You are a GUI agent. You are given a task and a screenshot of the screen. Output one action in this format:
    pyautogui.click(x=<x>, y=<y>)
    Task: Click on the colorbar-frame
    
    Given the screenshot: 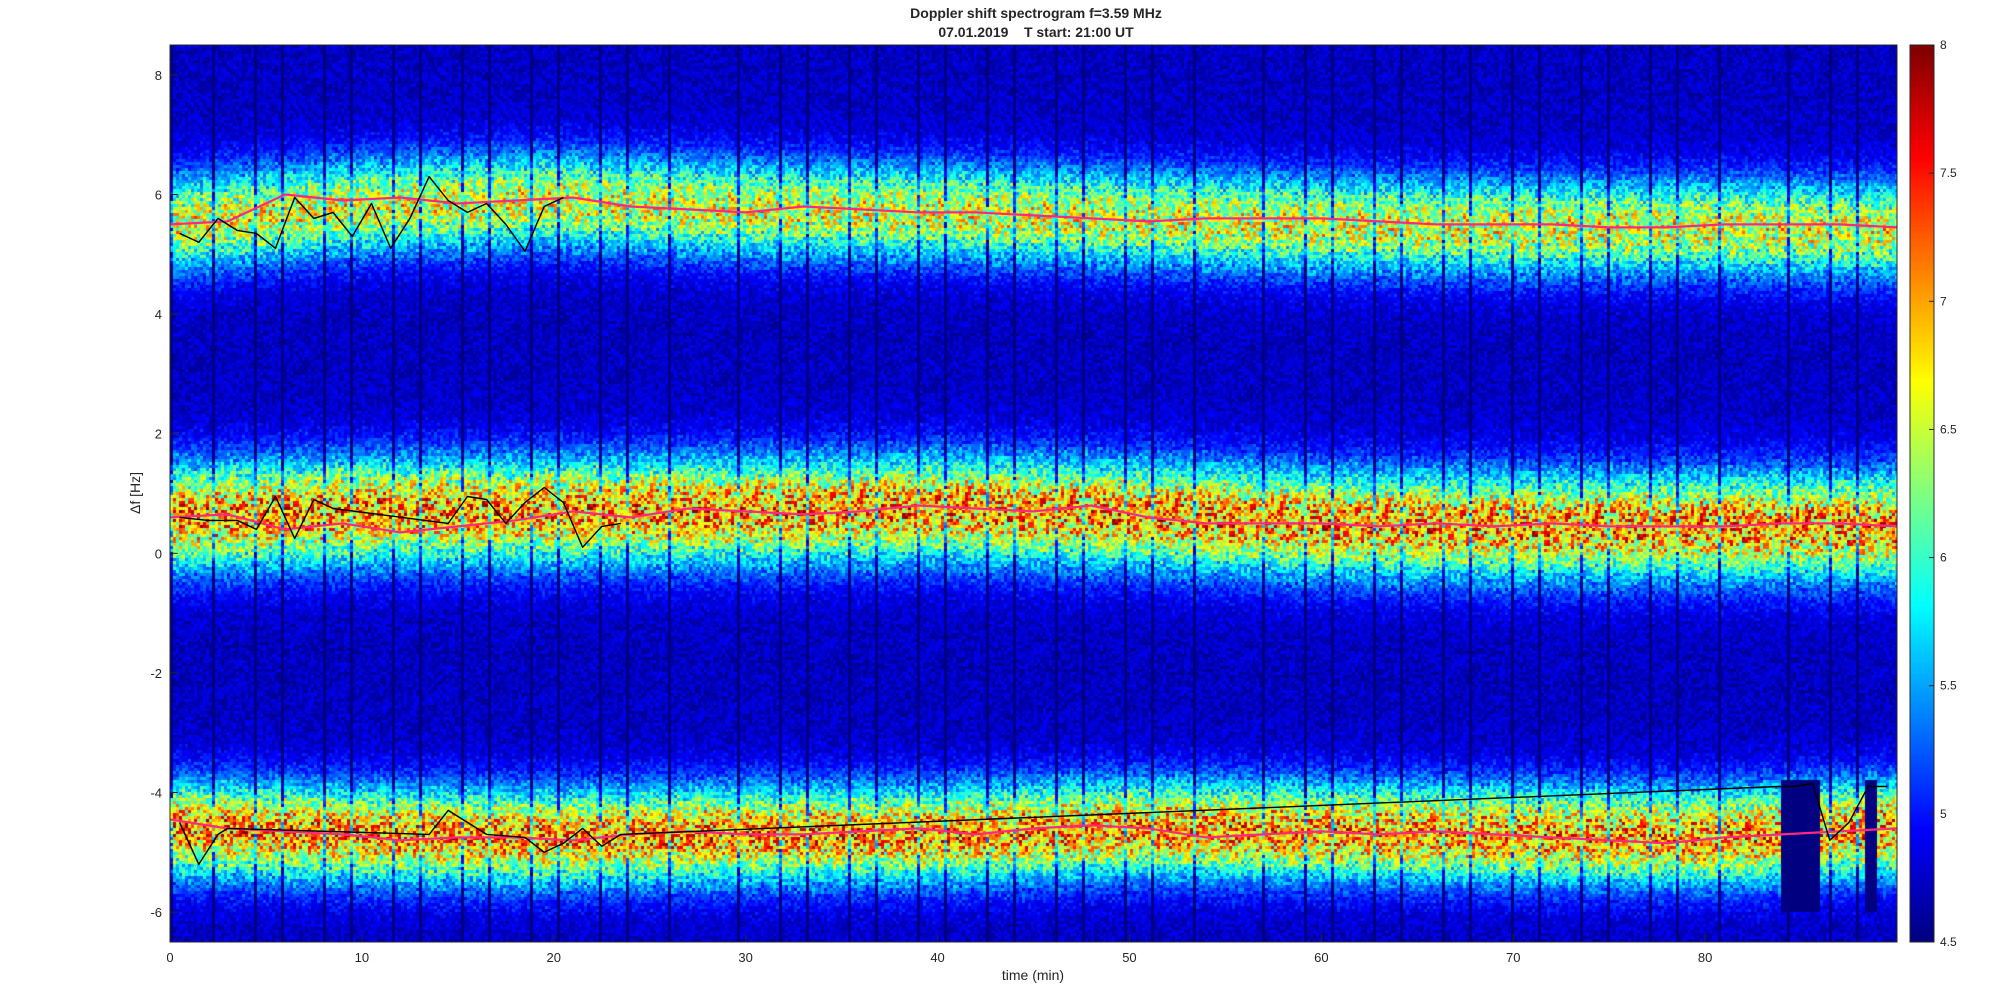 What is the action you would take?
    pyautogui.click(x=1922, y=493)
    